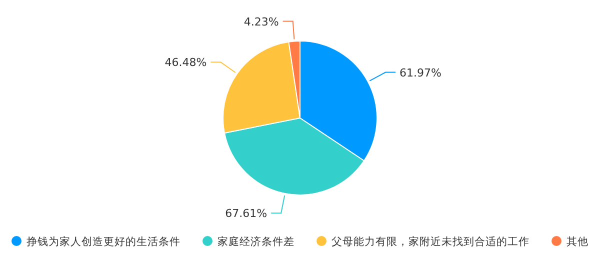 The height and width of the screenshot is (266, 600). Describe the element at coordinates (256, 241) in the screenshot. I see `legend-label: 家庭经济条件差` at that location.